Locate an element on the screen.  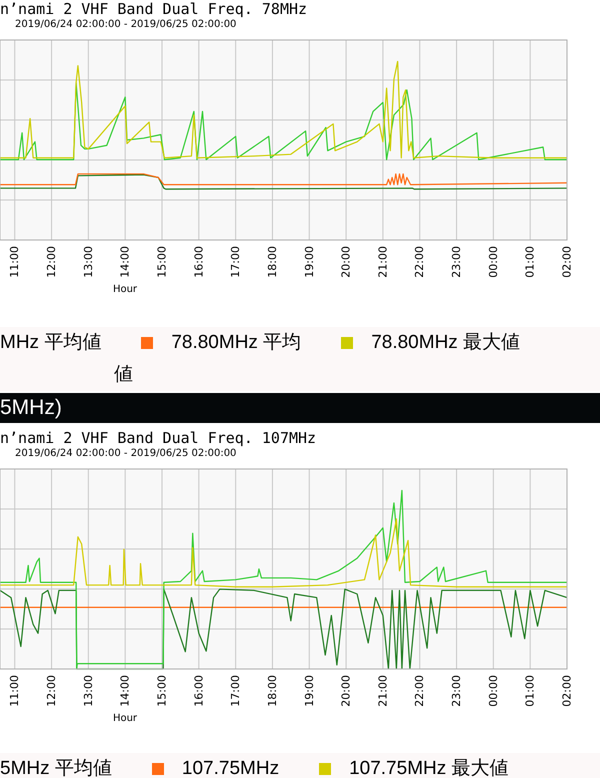
text: MHz 平均値 is located at coordinates (51, 343).